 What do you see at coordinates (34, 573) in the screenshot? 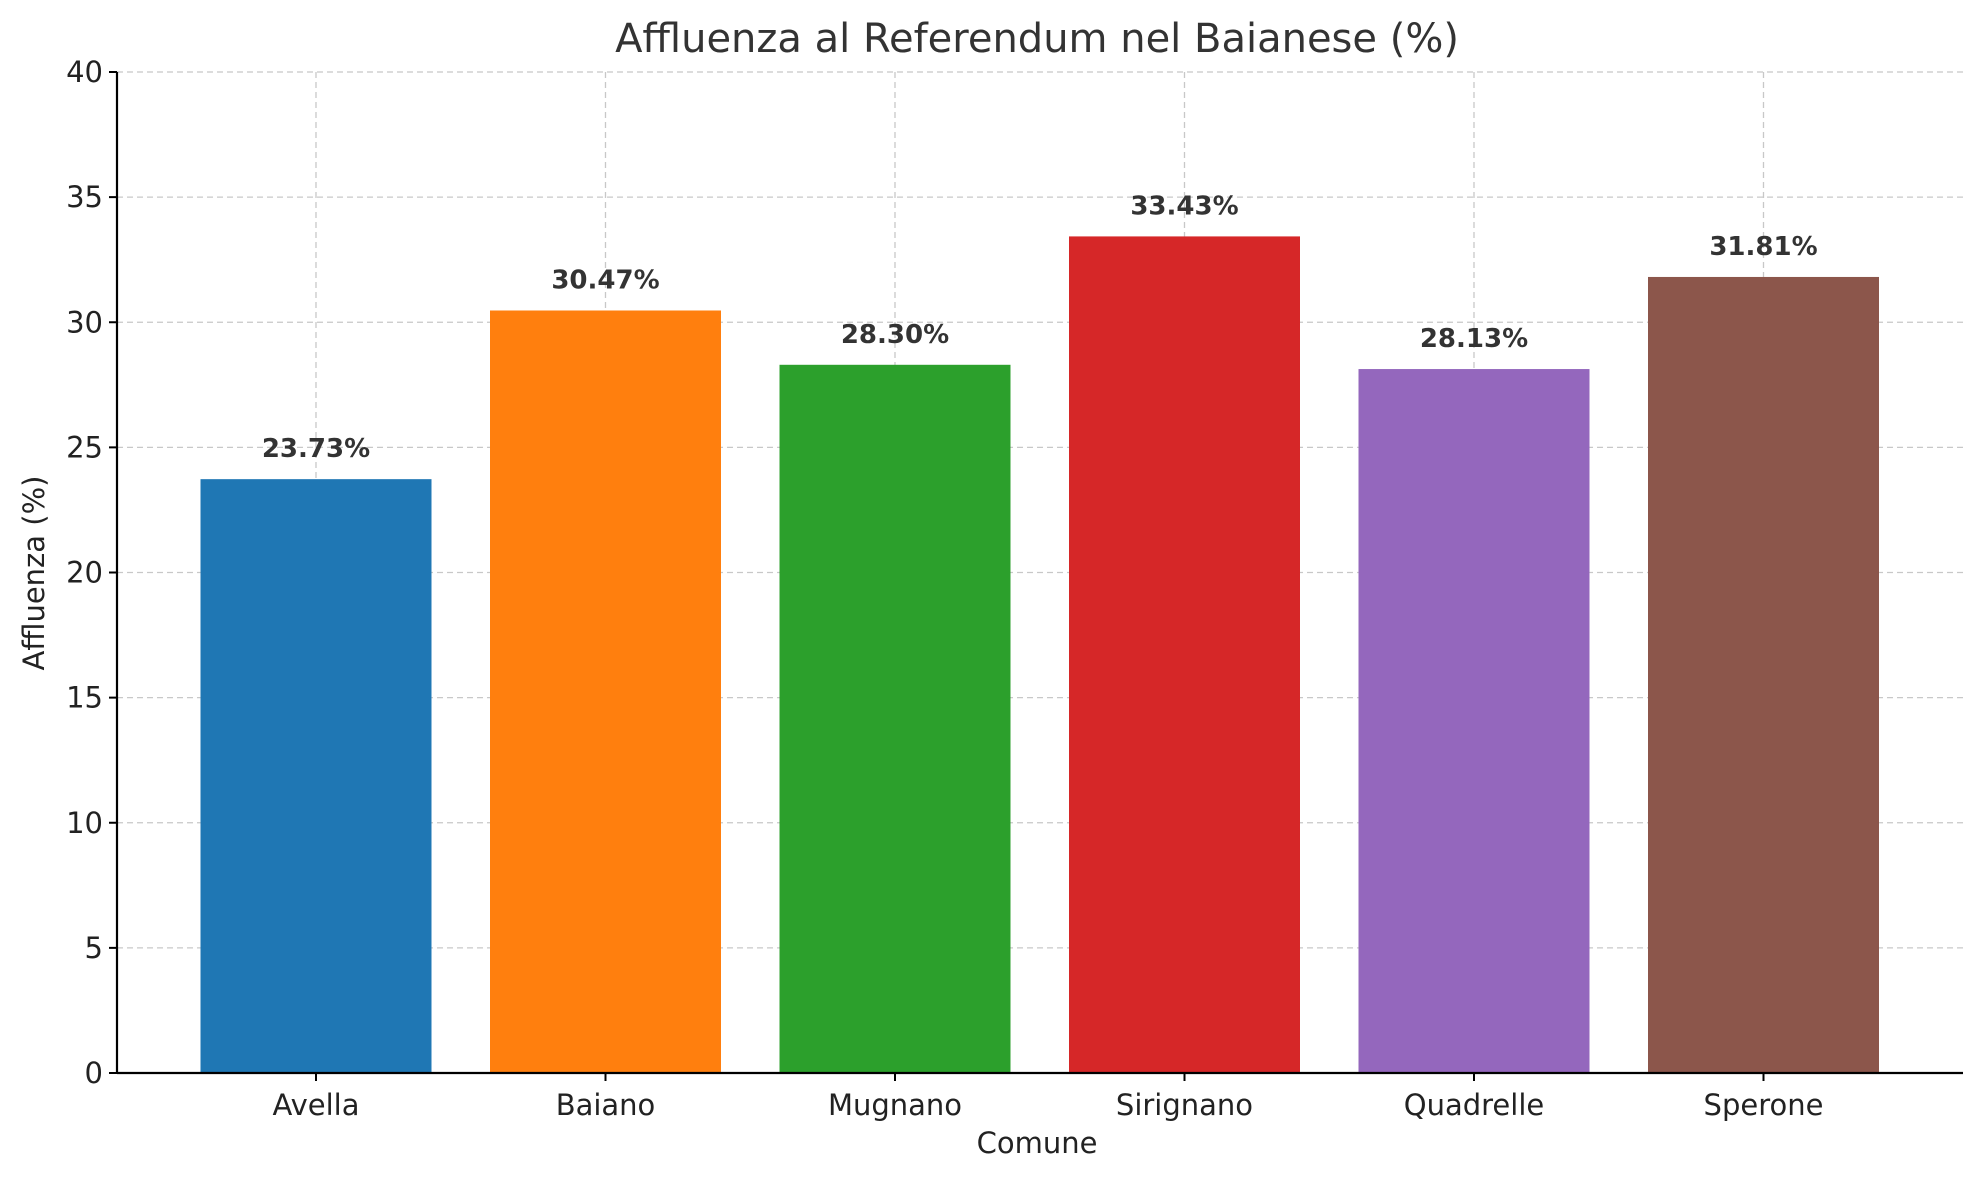
I see `y-axis-label: Affluenza (%)` at bounding box center [34, 573].